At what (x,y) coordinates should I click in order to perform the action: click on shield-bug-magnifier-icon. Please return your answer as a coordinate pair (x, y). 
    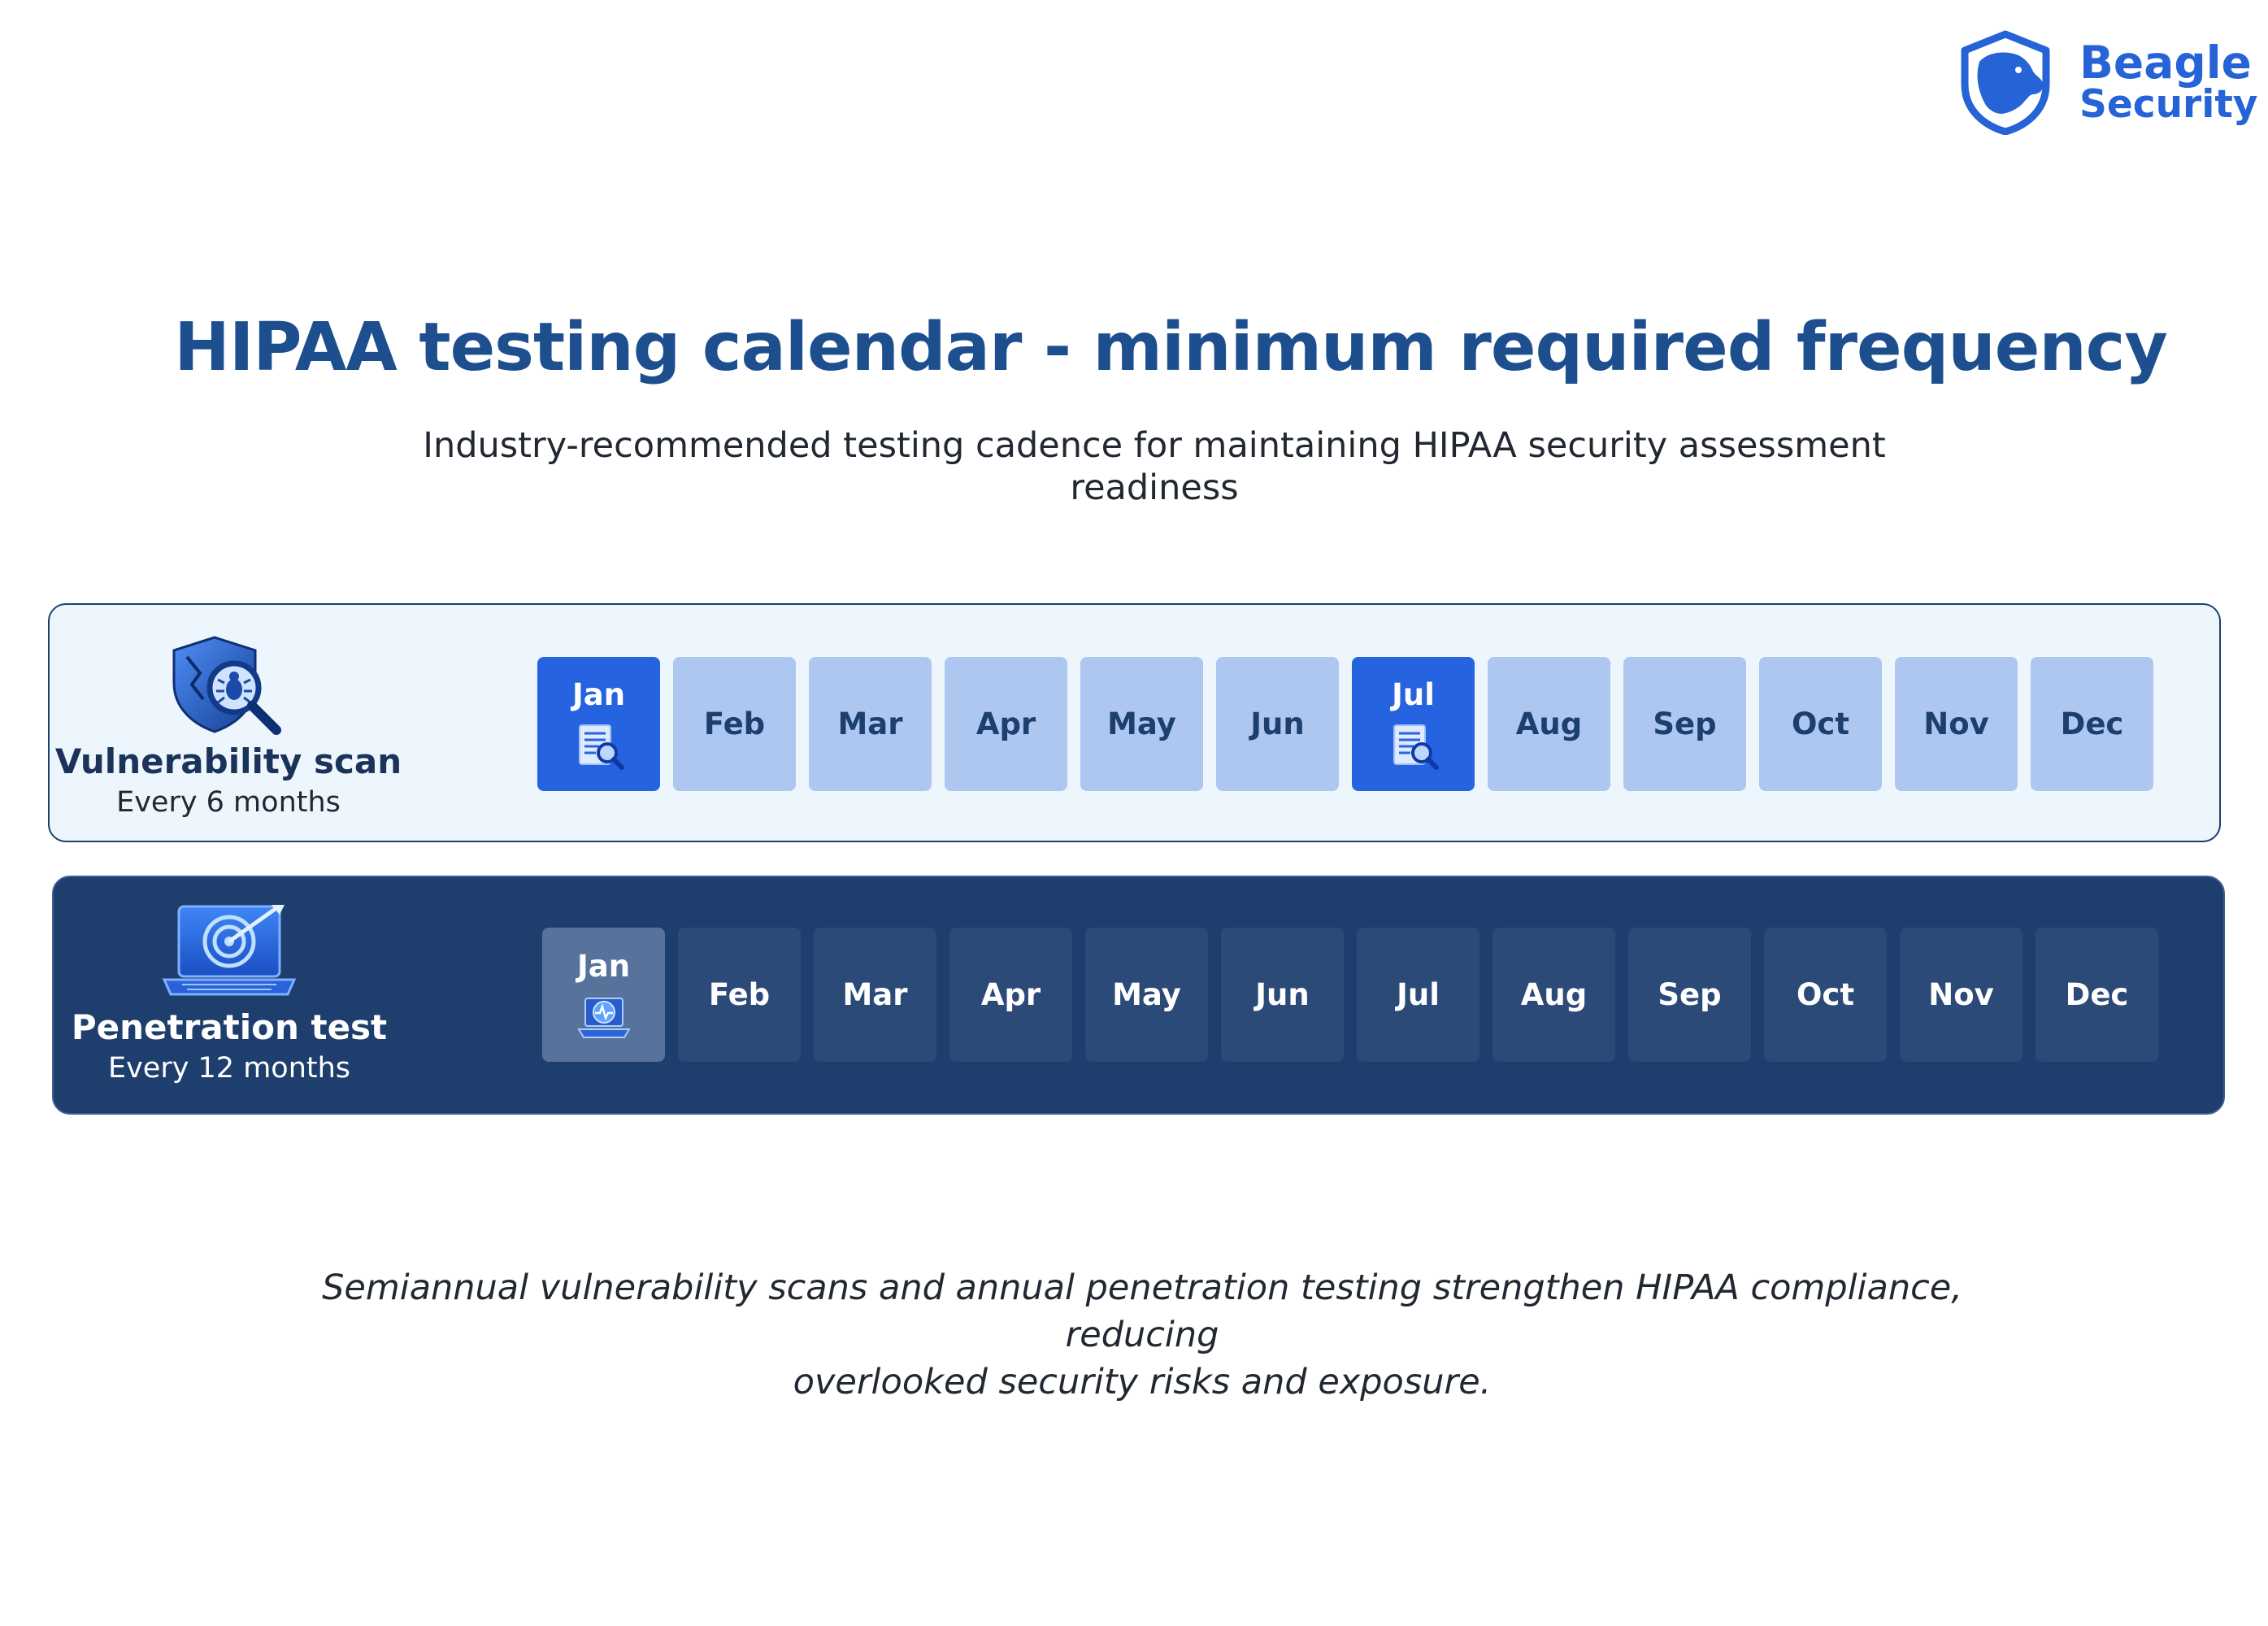
    Looking at the image, I should click on (226, 685).